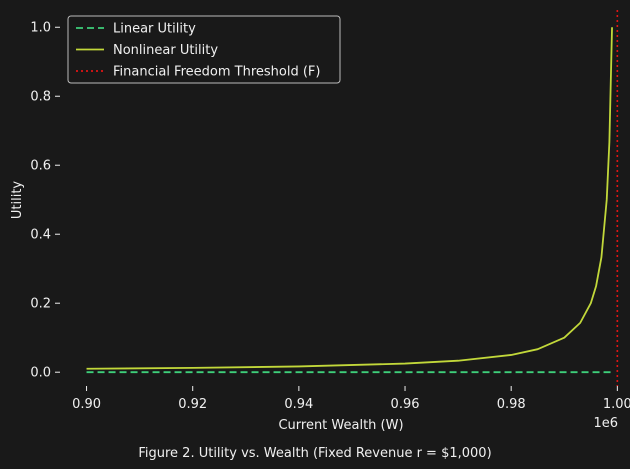  I want to click on x-tick-label: 0.90, so click(86, 404).